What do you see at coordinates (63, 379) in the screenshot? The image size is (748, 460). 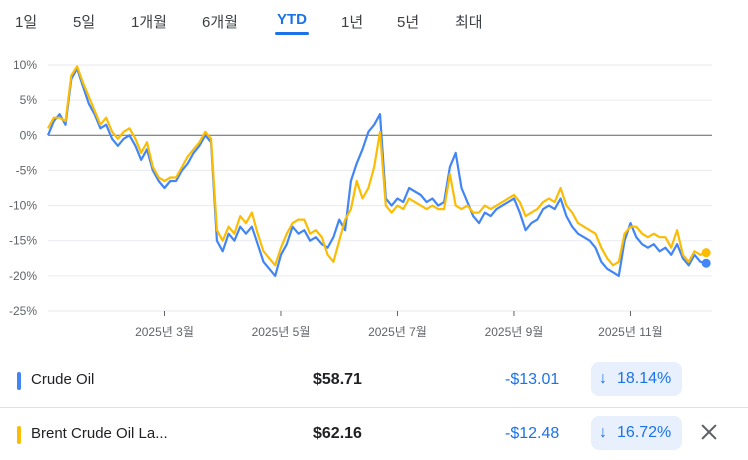 I see `series-name: Crude Oil` at bounding box center [63, 379].